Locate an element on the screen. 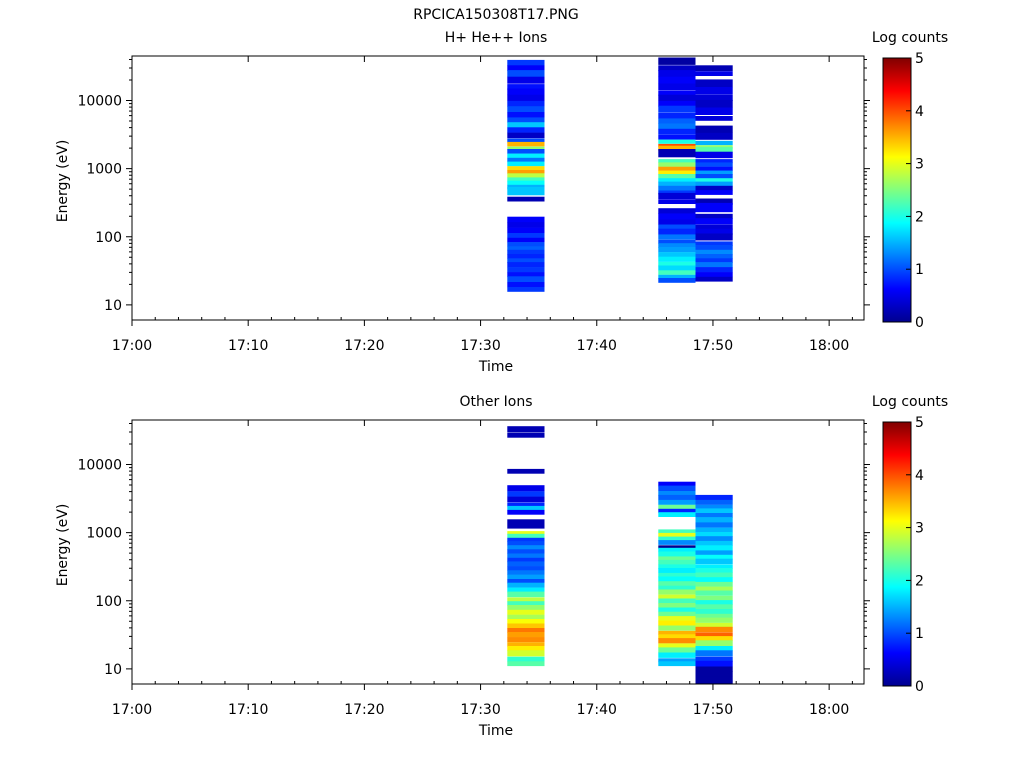  x-axis-label: Time is located at coordinates (495, 731).